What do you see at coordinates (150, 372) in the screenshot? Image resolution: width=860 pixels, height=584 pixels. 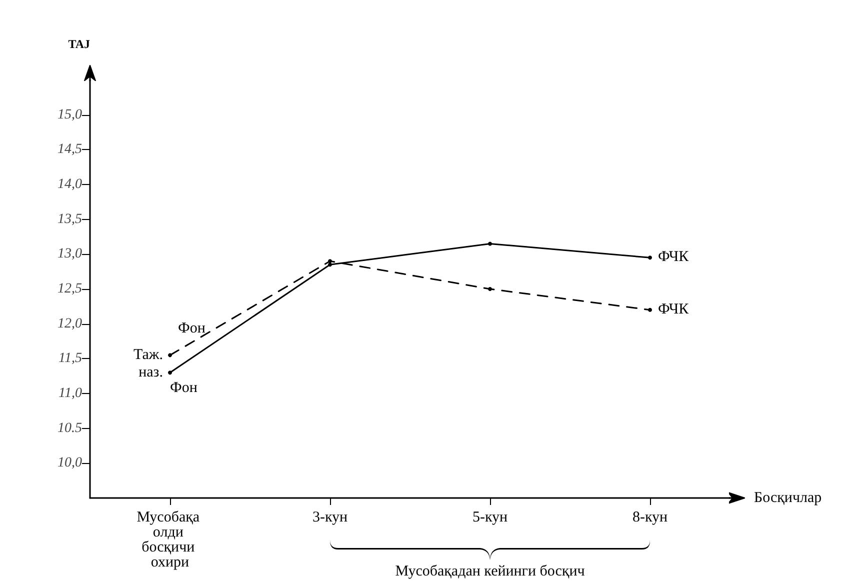 I see `series-label: наз.` at bounding box center [150, 372].